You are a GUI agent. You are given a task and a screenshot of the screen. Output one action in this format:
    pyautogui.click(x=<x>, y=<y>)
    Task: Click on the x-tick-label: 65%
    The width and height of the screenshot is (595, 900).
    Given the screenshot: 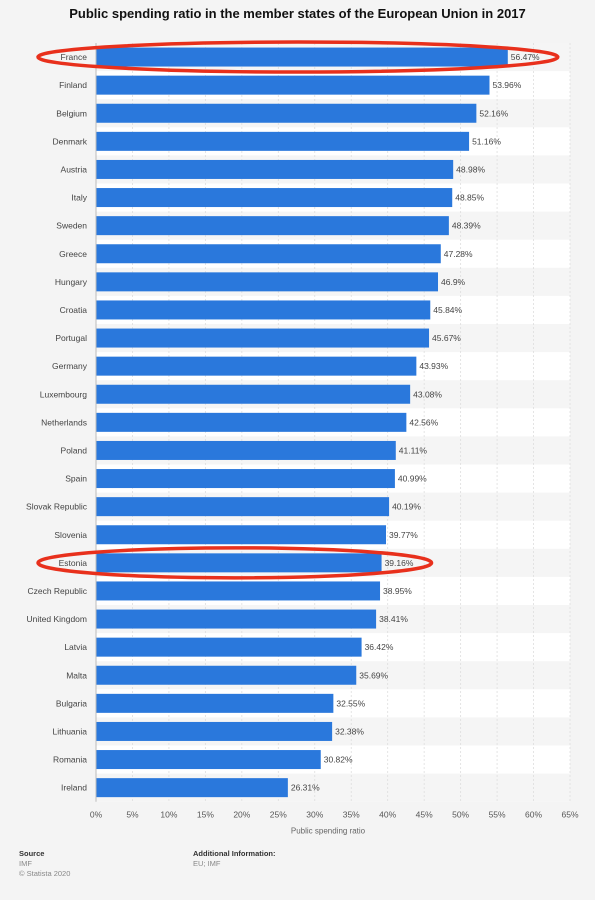 What is the action you would take?
    pyautogui.click(x=569, y=815)
    